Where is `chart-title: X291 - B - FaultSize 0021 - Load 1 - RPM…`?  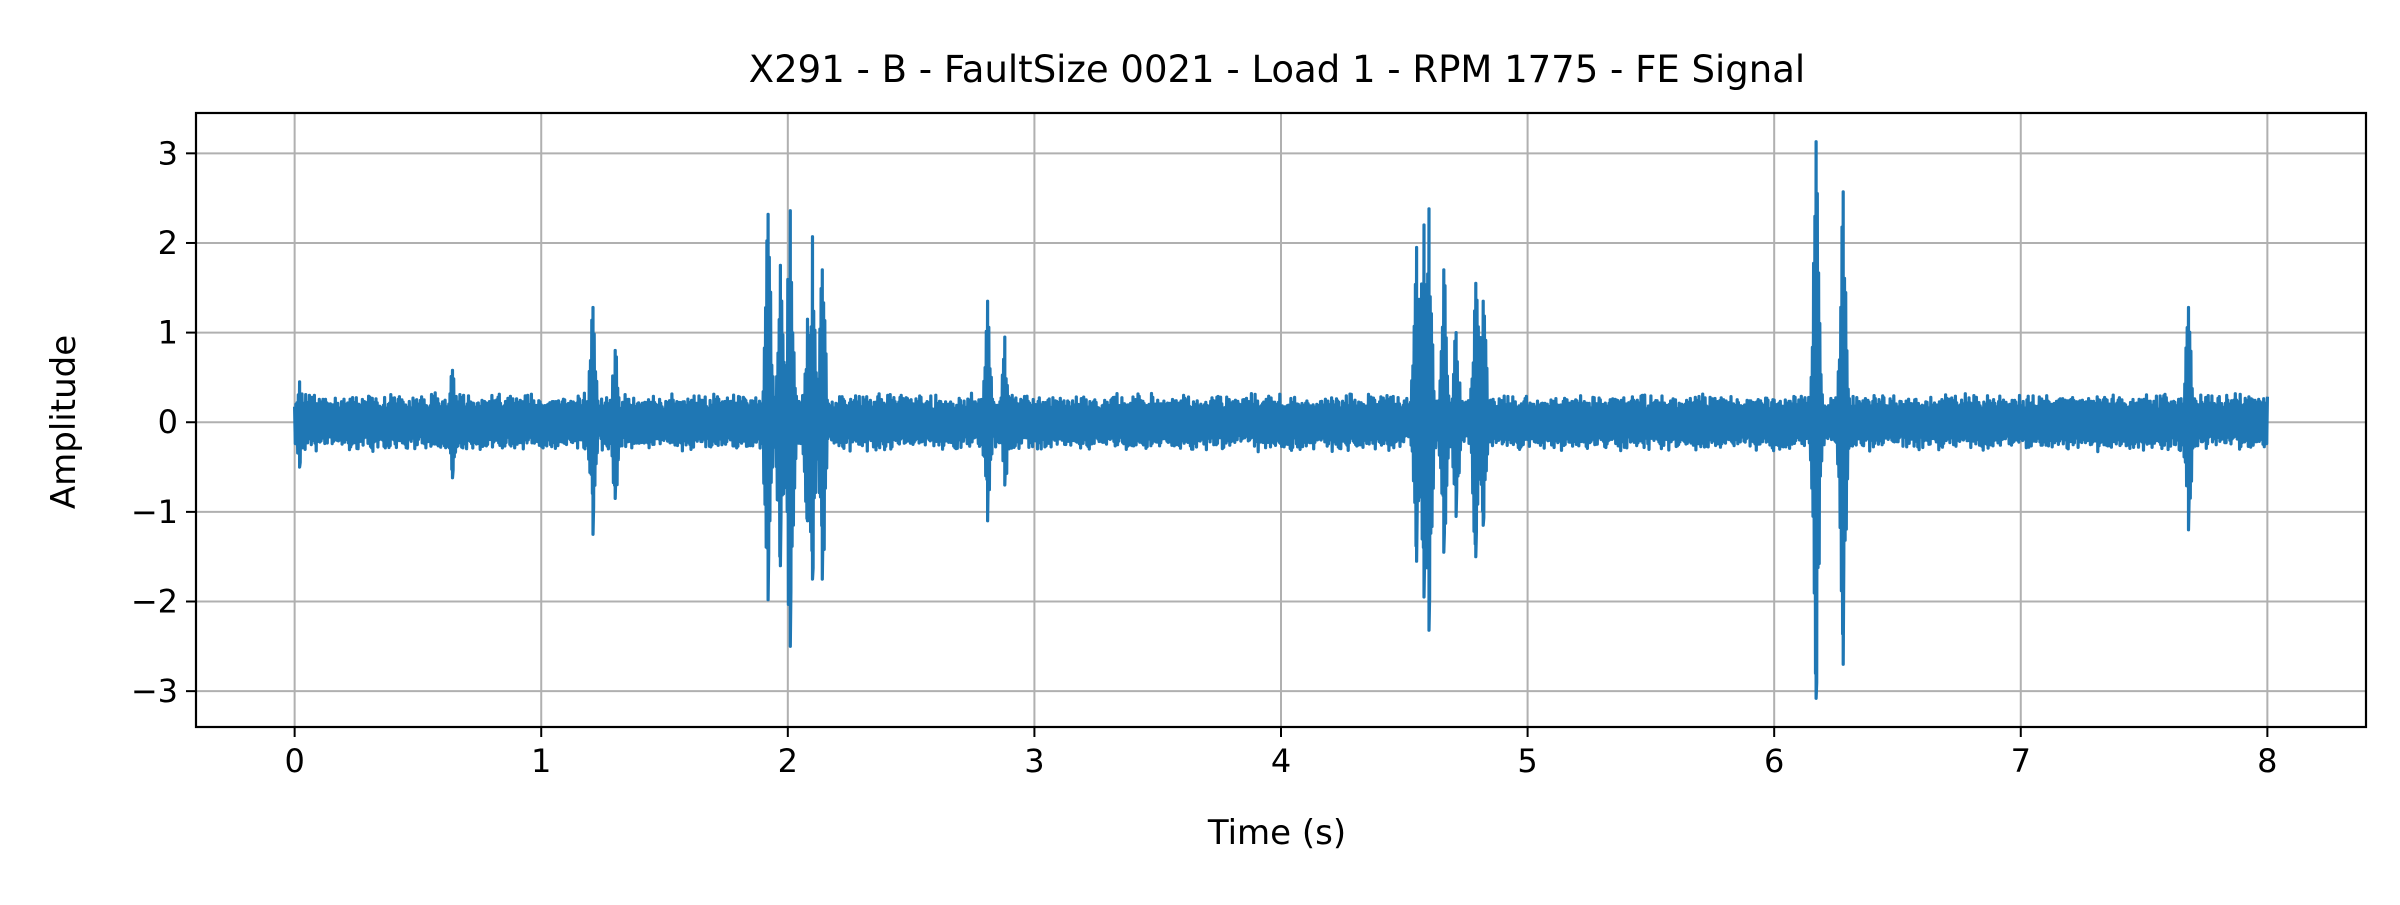 chart-title: X291 - B - FaultSize 0021 - Load 1 - RPM… is located at coordinates (1277, 69).